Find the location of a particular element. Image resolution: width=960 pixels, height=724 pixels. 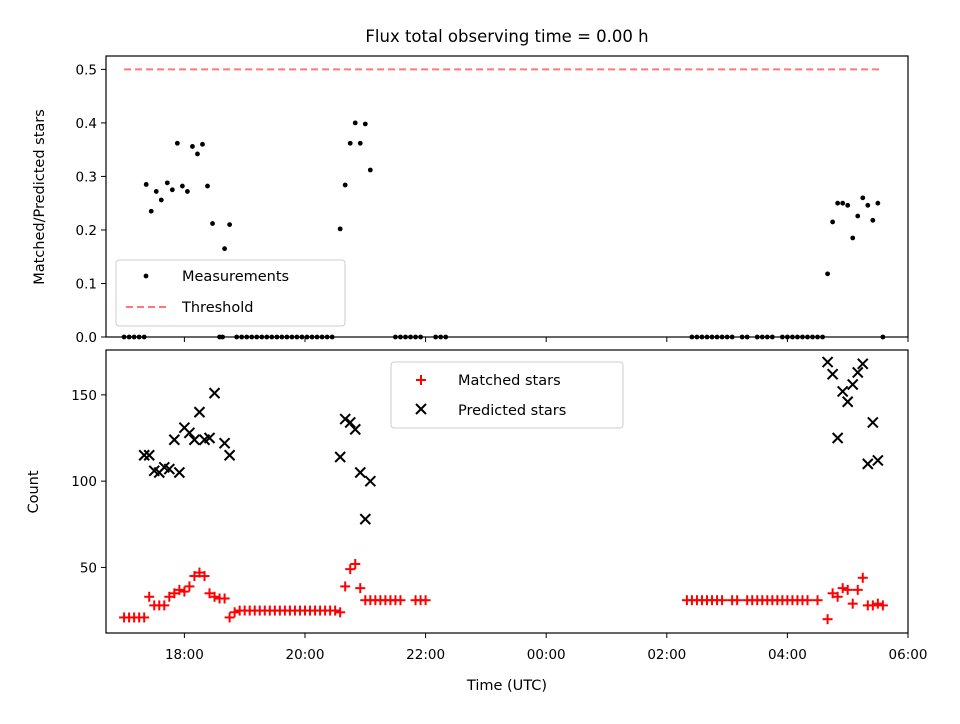

bottom-y-axis-label: Count is located at coordinates (34, 491).